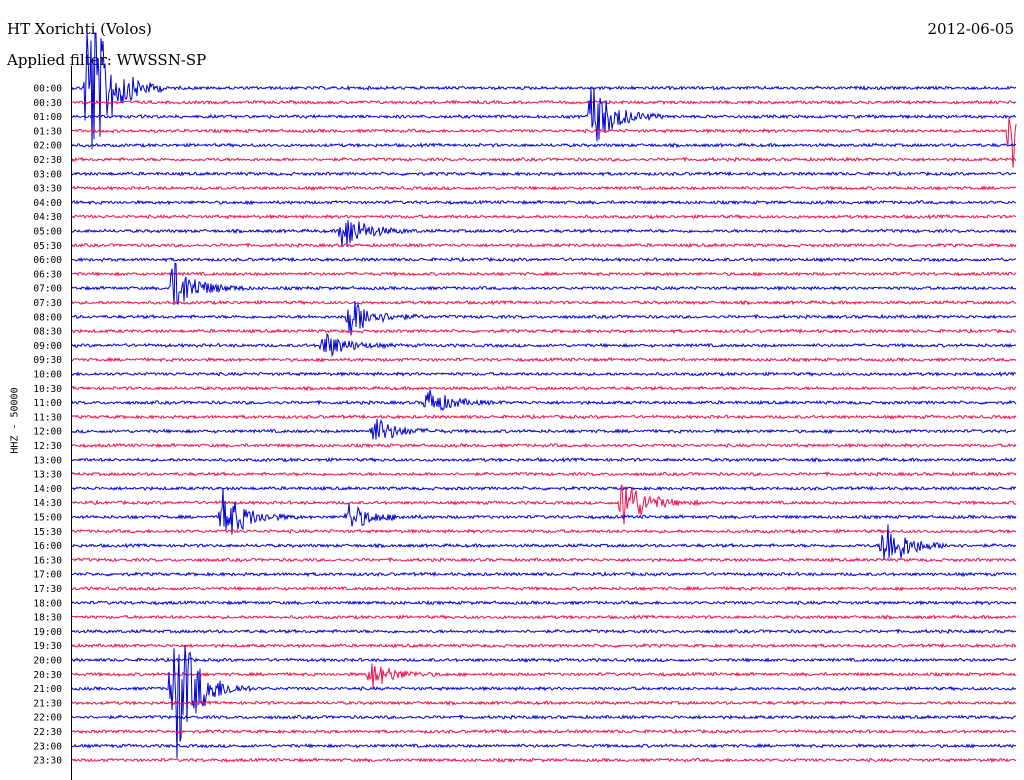 The image size is (1024, 780). What do you see at coordinates (47, 103) in the screenshot?
I see `time-label: 00:30` at bounding box center [47, 103].